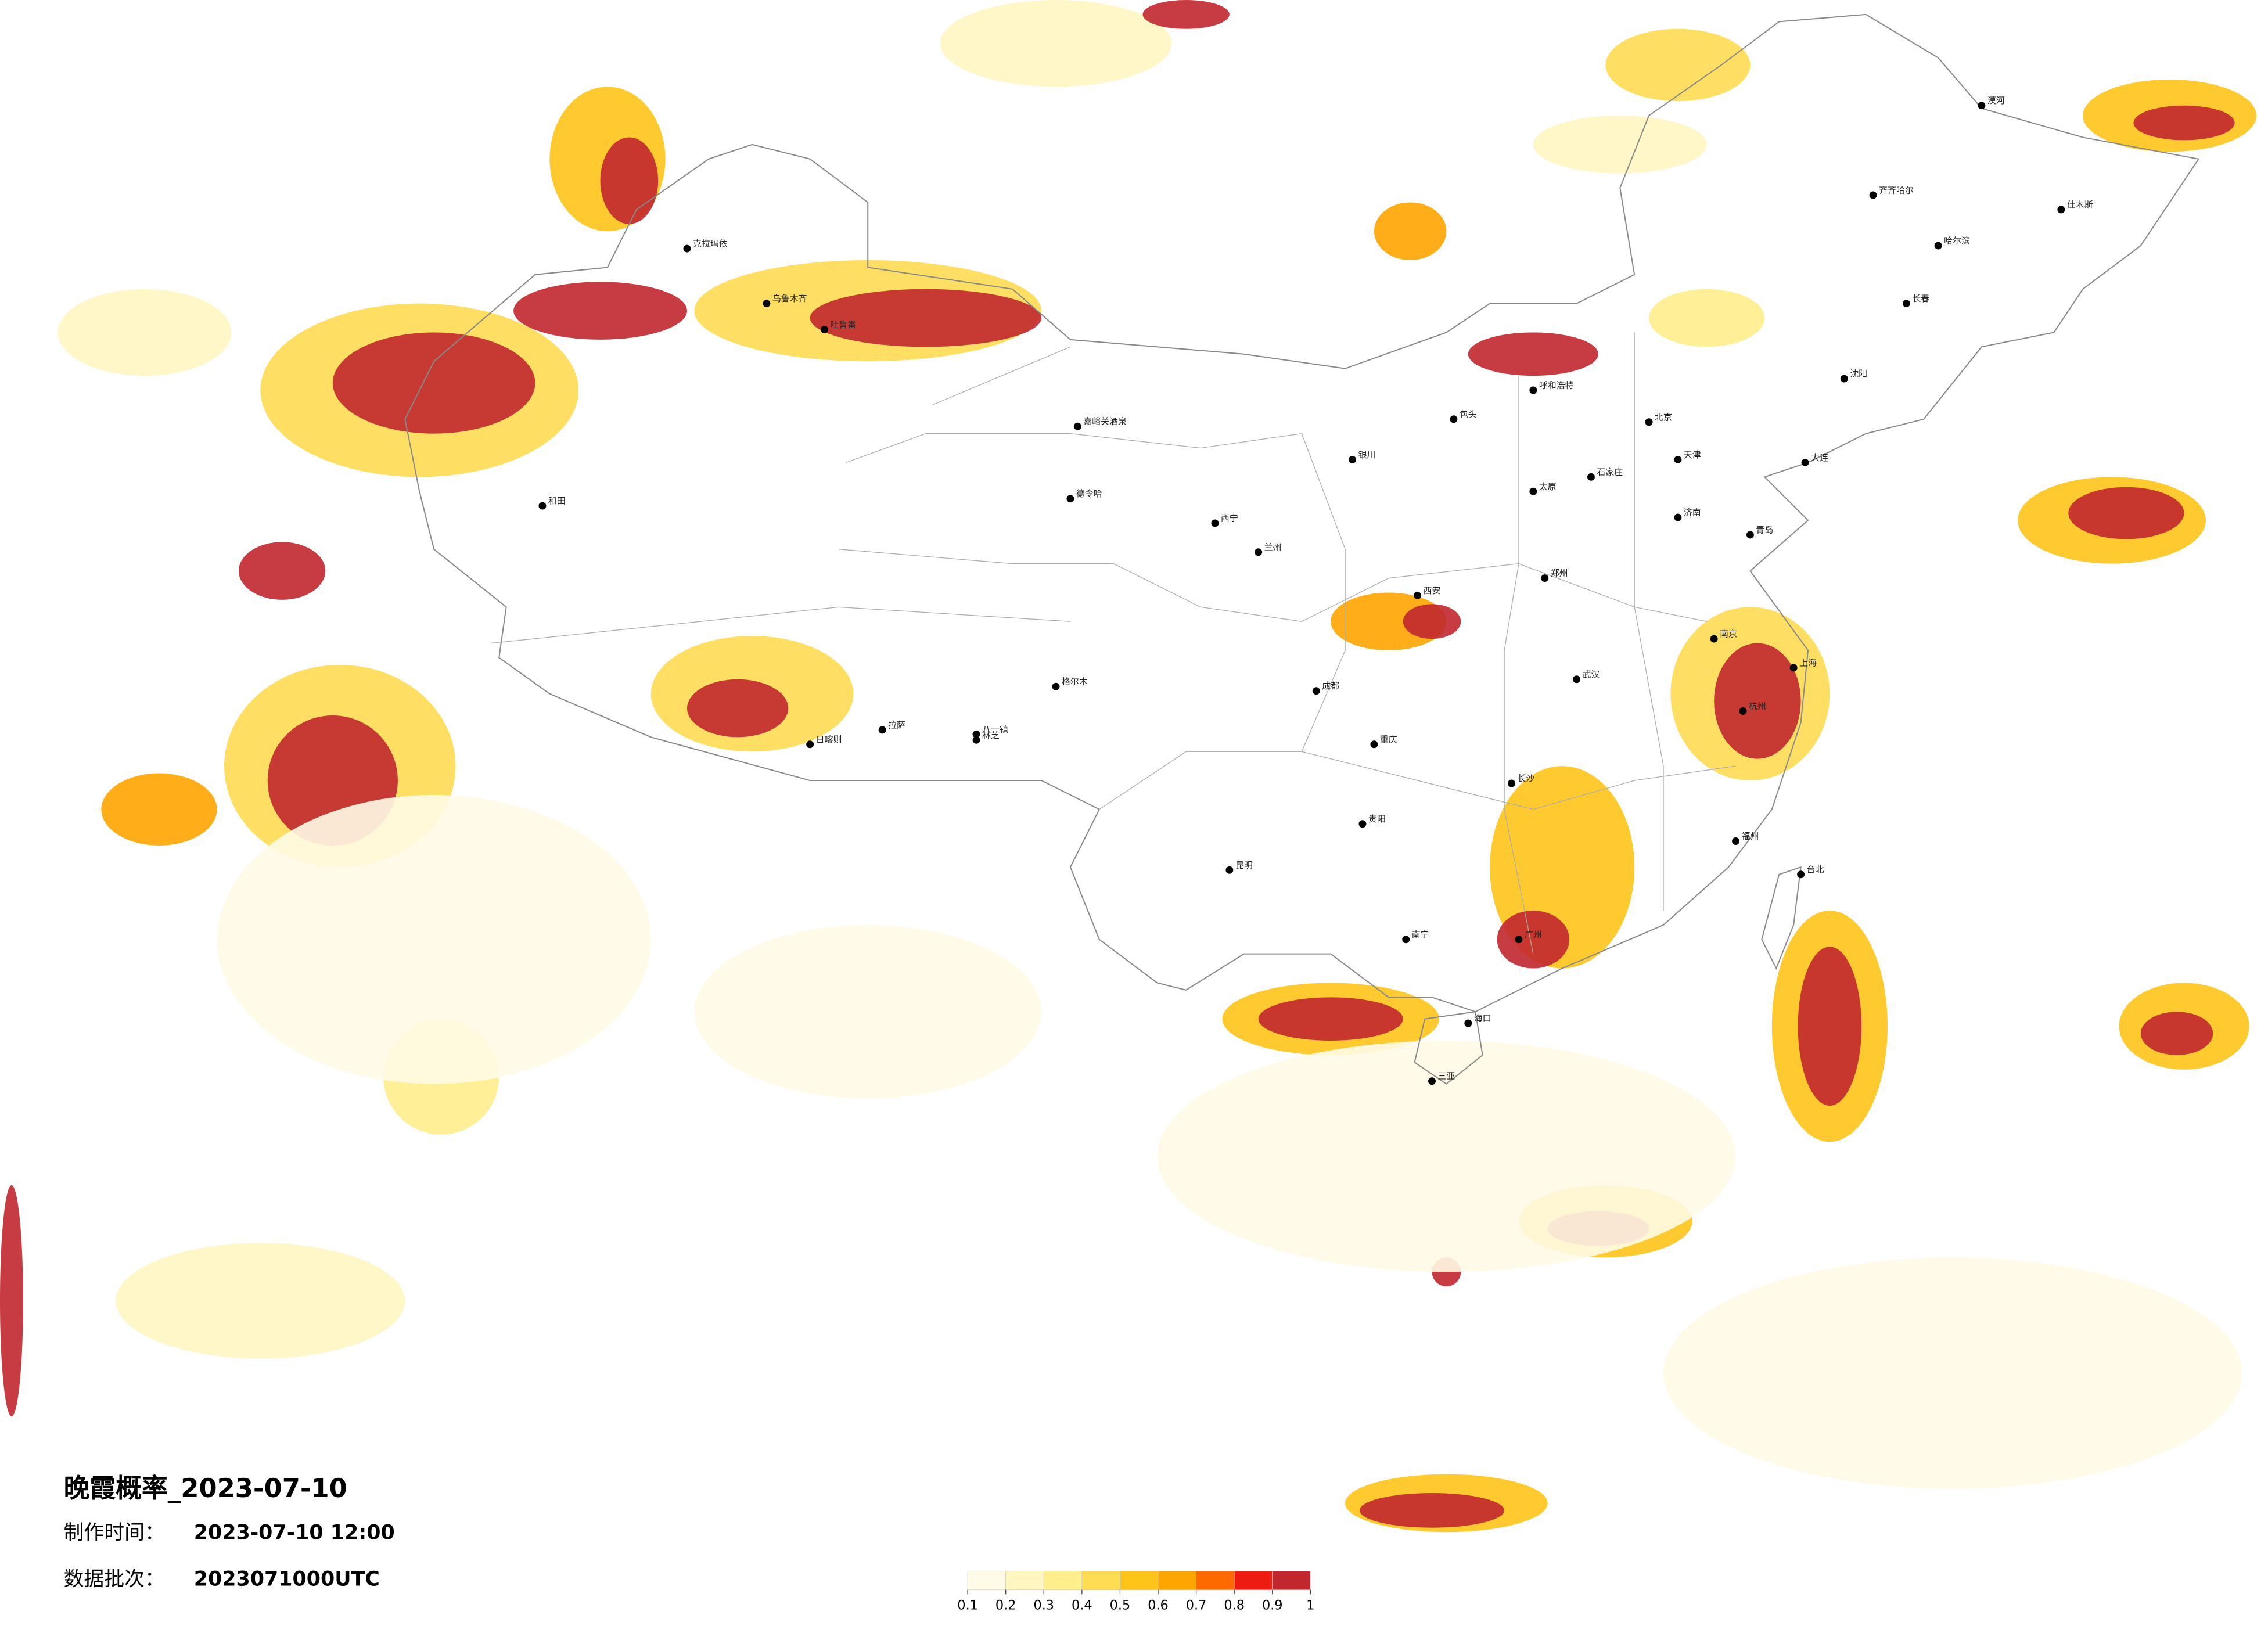 Image resolution: width=2268 pixels, height=1626 pixels. I want to click on city-label: 福州, so click(1750, 836).